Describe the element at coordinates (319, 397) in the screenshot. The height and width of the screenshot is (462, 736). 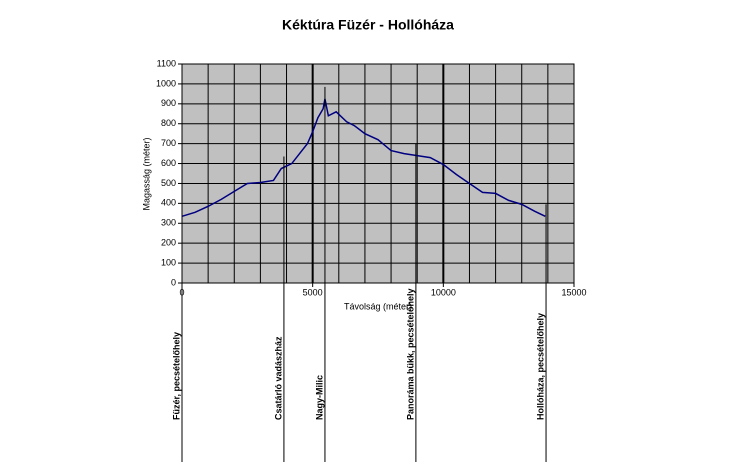
I see `waypoint-label: Nagy-Milic` at that location.